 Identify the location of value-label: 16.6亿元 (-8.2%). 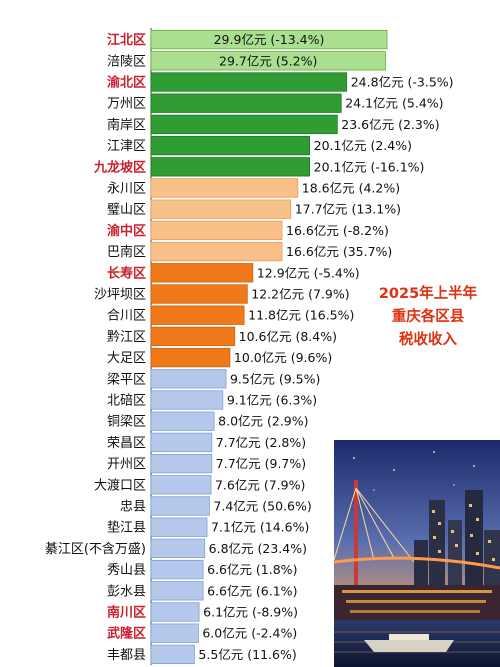
(337, 230).